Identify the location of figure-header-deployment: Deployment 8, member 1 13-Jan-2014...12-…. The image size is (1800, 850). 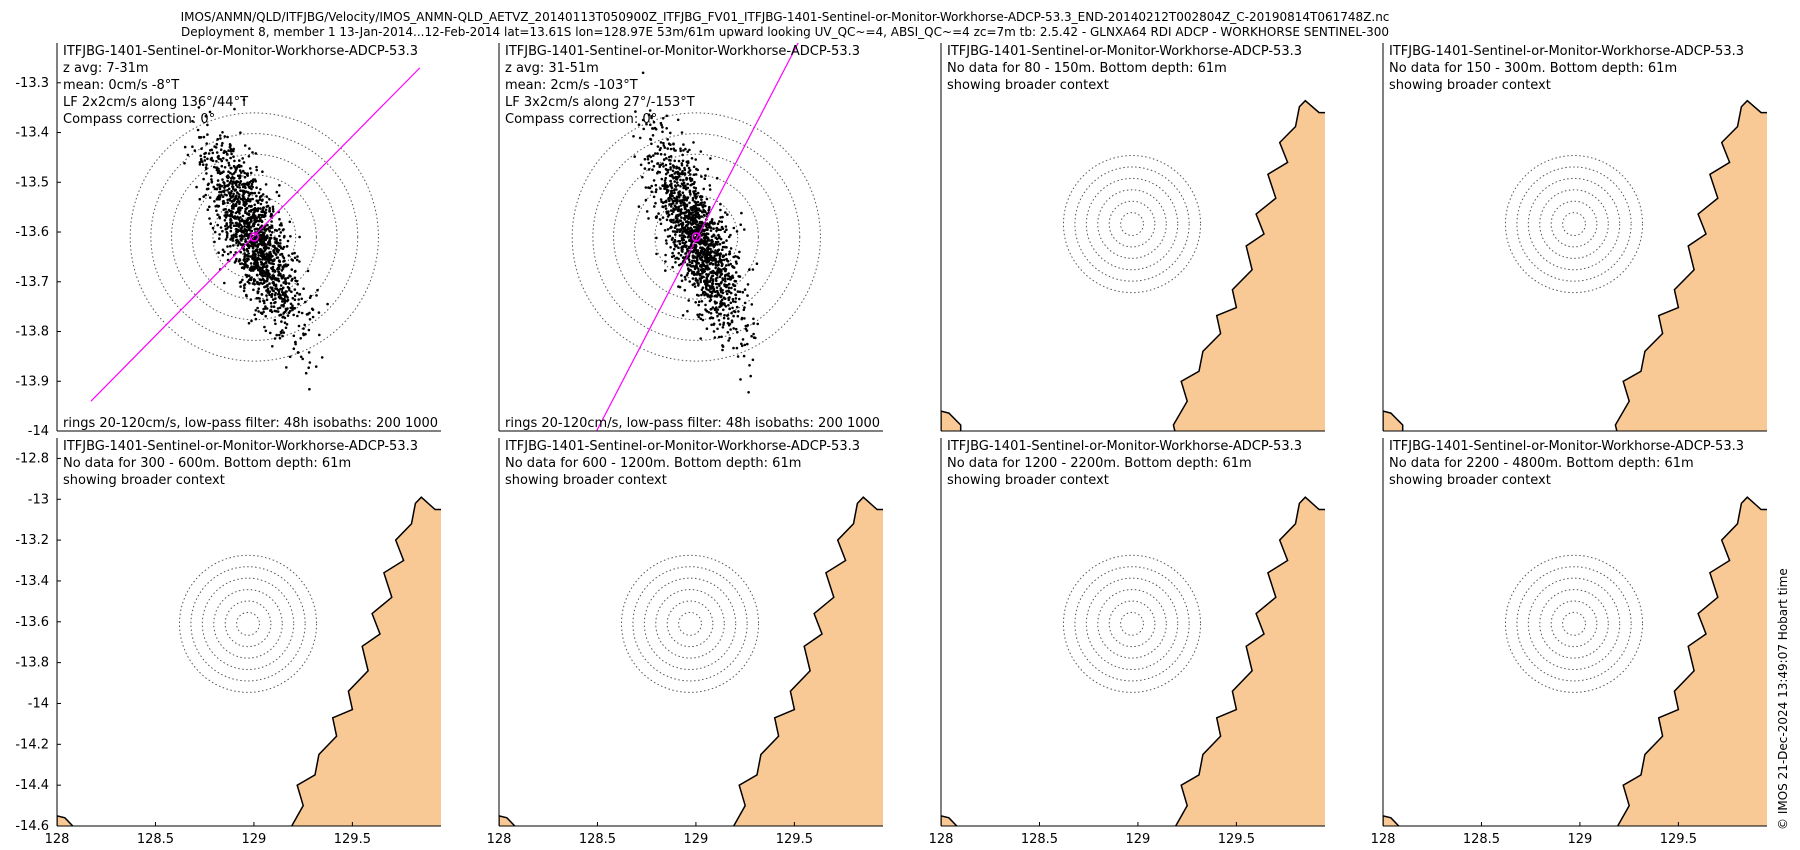
(785, 32).